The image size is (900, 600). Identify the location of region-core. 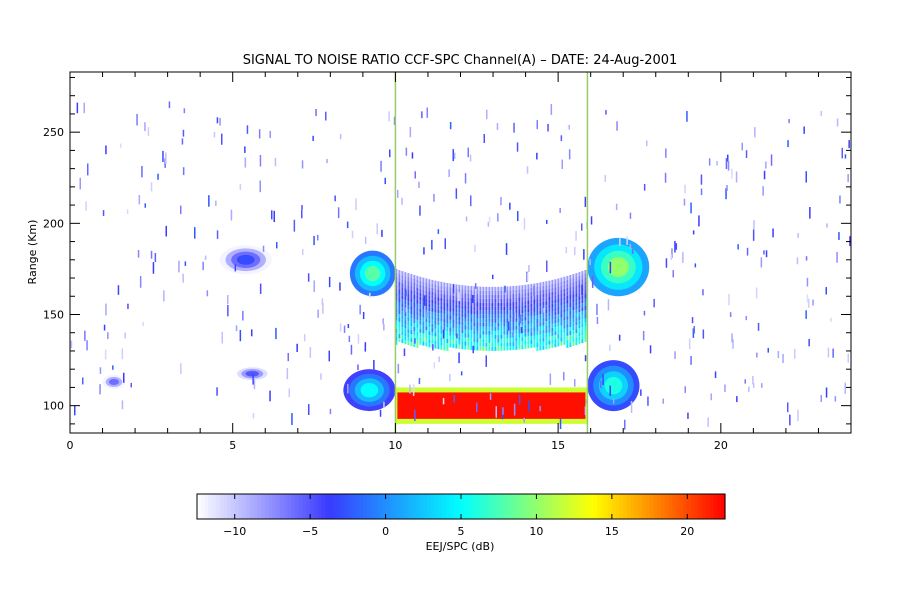
(491, 405).